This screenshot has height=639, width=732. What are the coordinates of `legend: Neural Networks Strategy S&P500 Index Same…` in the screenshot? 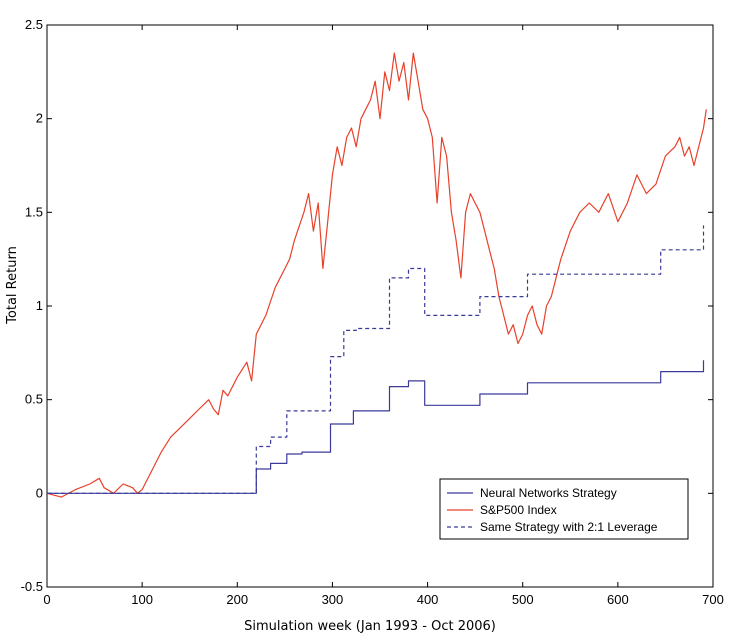 It's located at (564, 509).